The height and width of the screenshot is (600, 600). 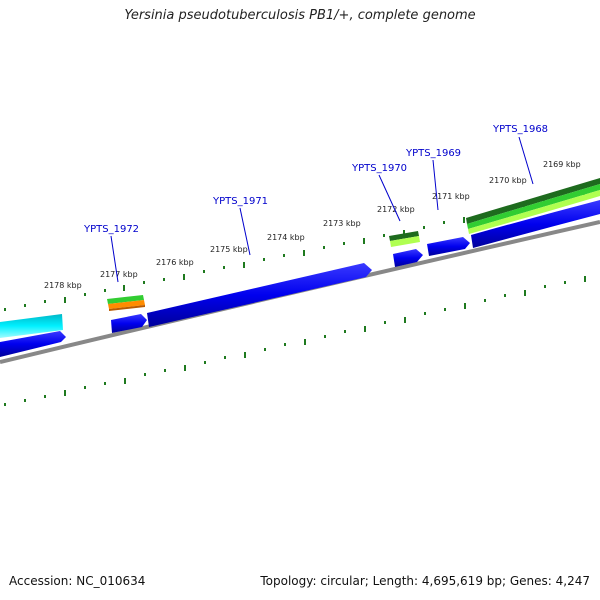 What do you see at coordinates (229, 249) in the screenshot?
I see `ruler-label: 2175 kbp` at bounding box center [229, 249].